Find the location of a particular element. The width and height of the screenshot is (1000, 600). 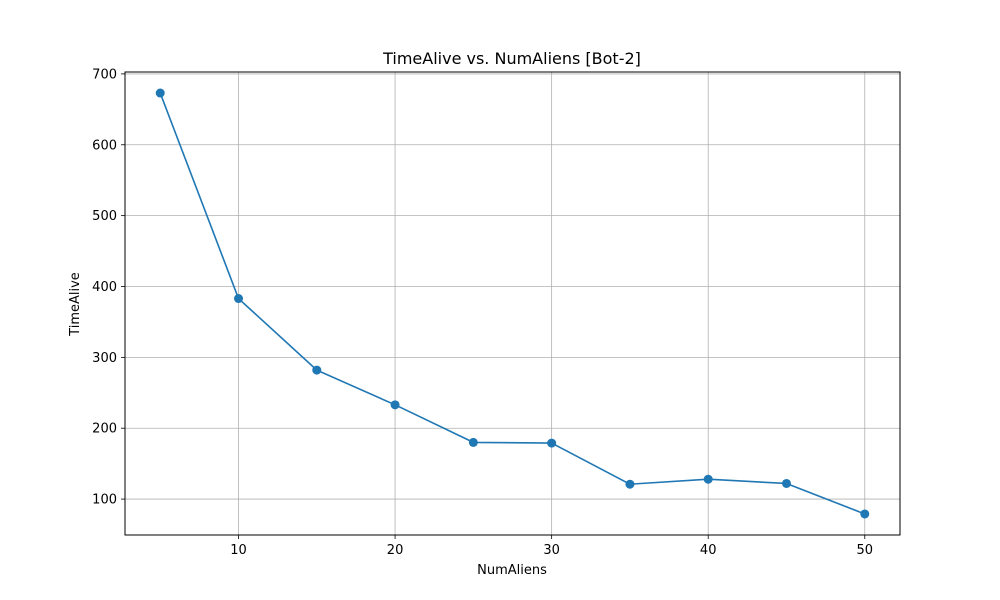

y-tick-label: 100 is located at coordinates (104, 500).